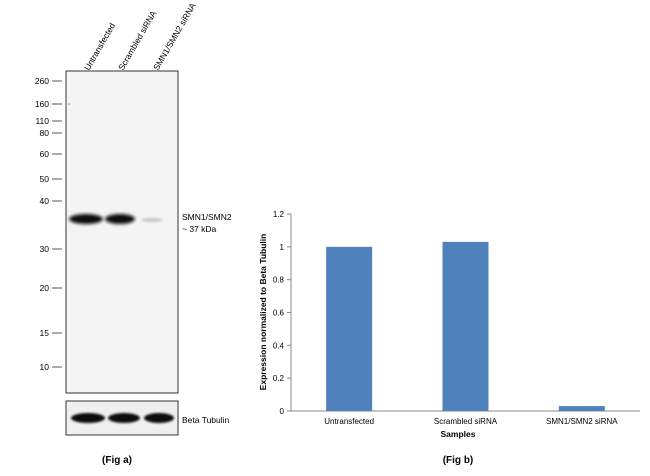  I want to click on marker-label: 10, so click(45, 367).